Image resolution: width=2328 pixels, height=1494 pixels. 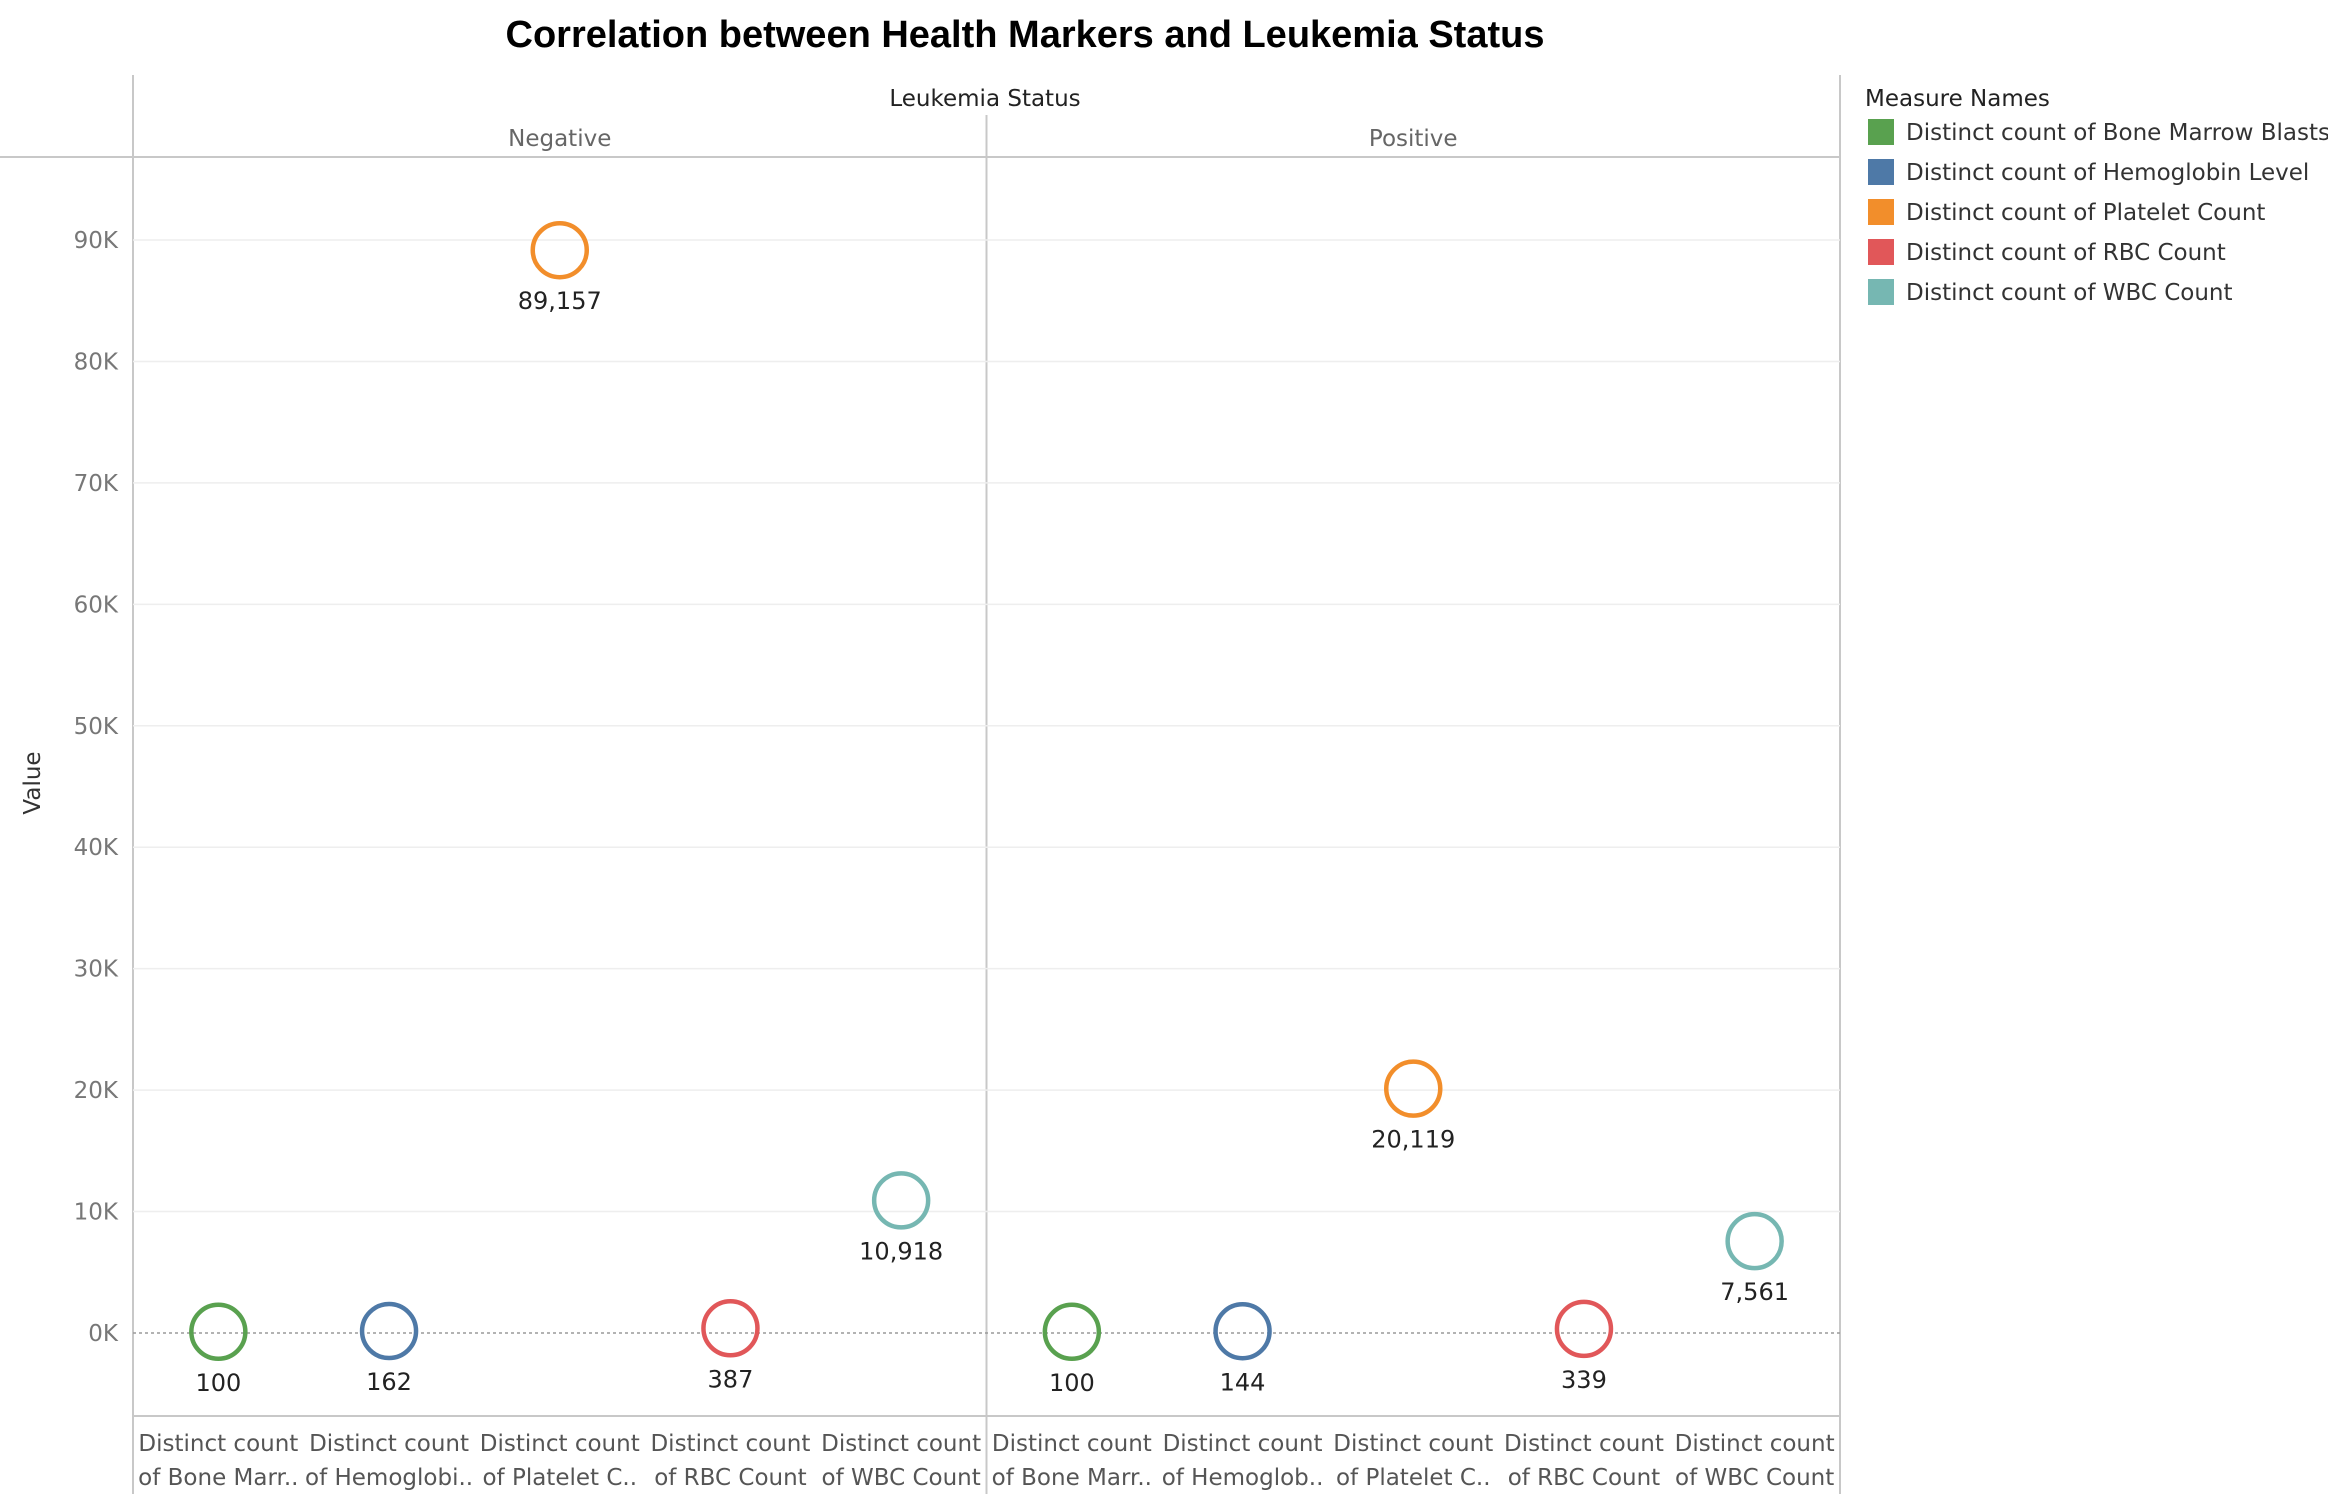 What do you see at coordinates (389, 1382) in the screenshot?
I see `data-label: 162` at bounding box center [389, 1382].